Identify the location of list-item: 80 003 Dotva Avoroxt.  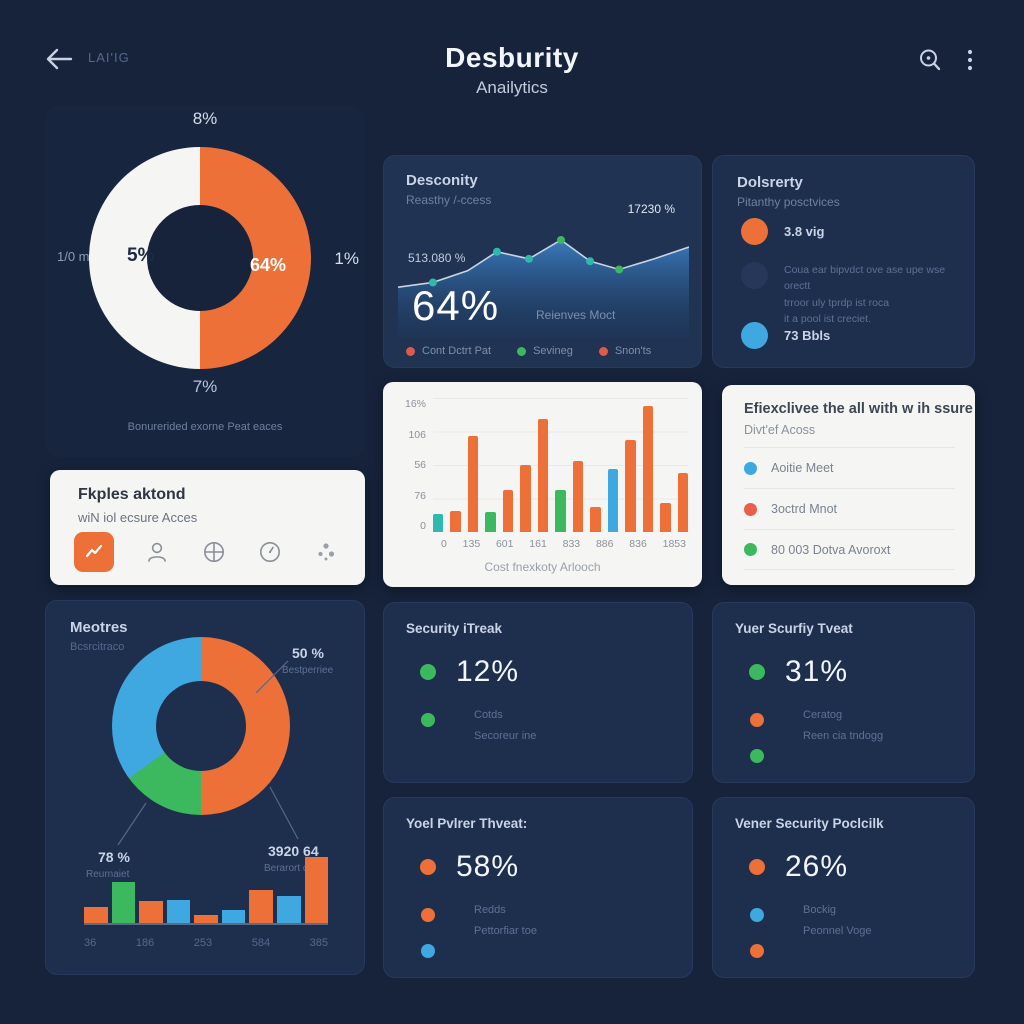
(849, 549).